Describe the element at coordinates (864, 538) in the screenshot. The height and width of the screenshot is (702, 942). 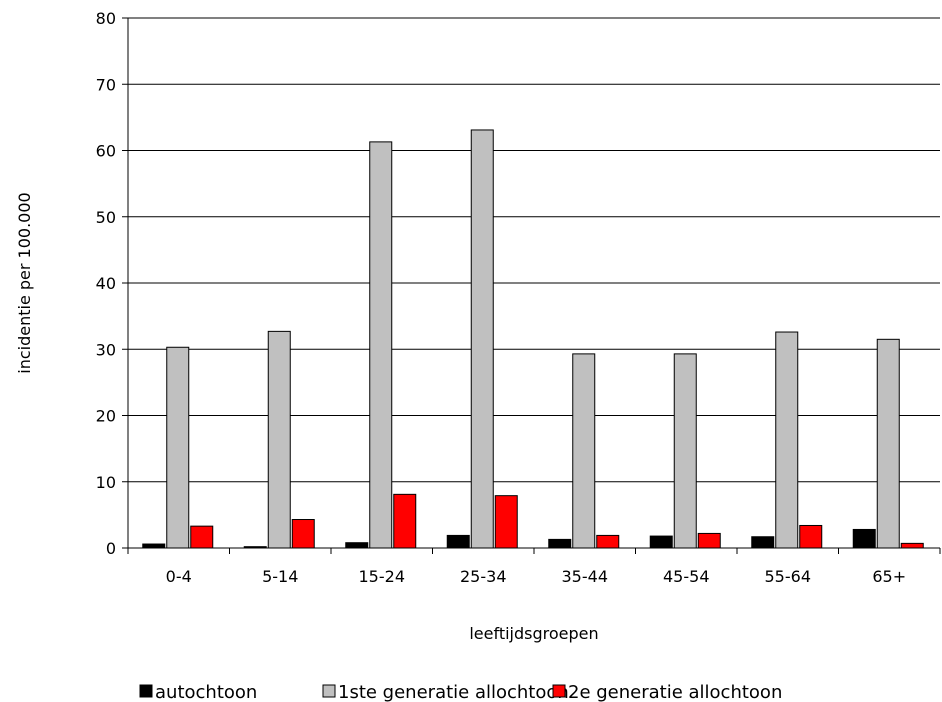
I see `bar-autochtoon-65+` at that location.